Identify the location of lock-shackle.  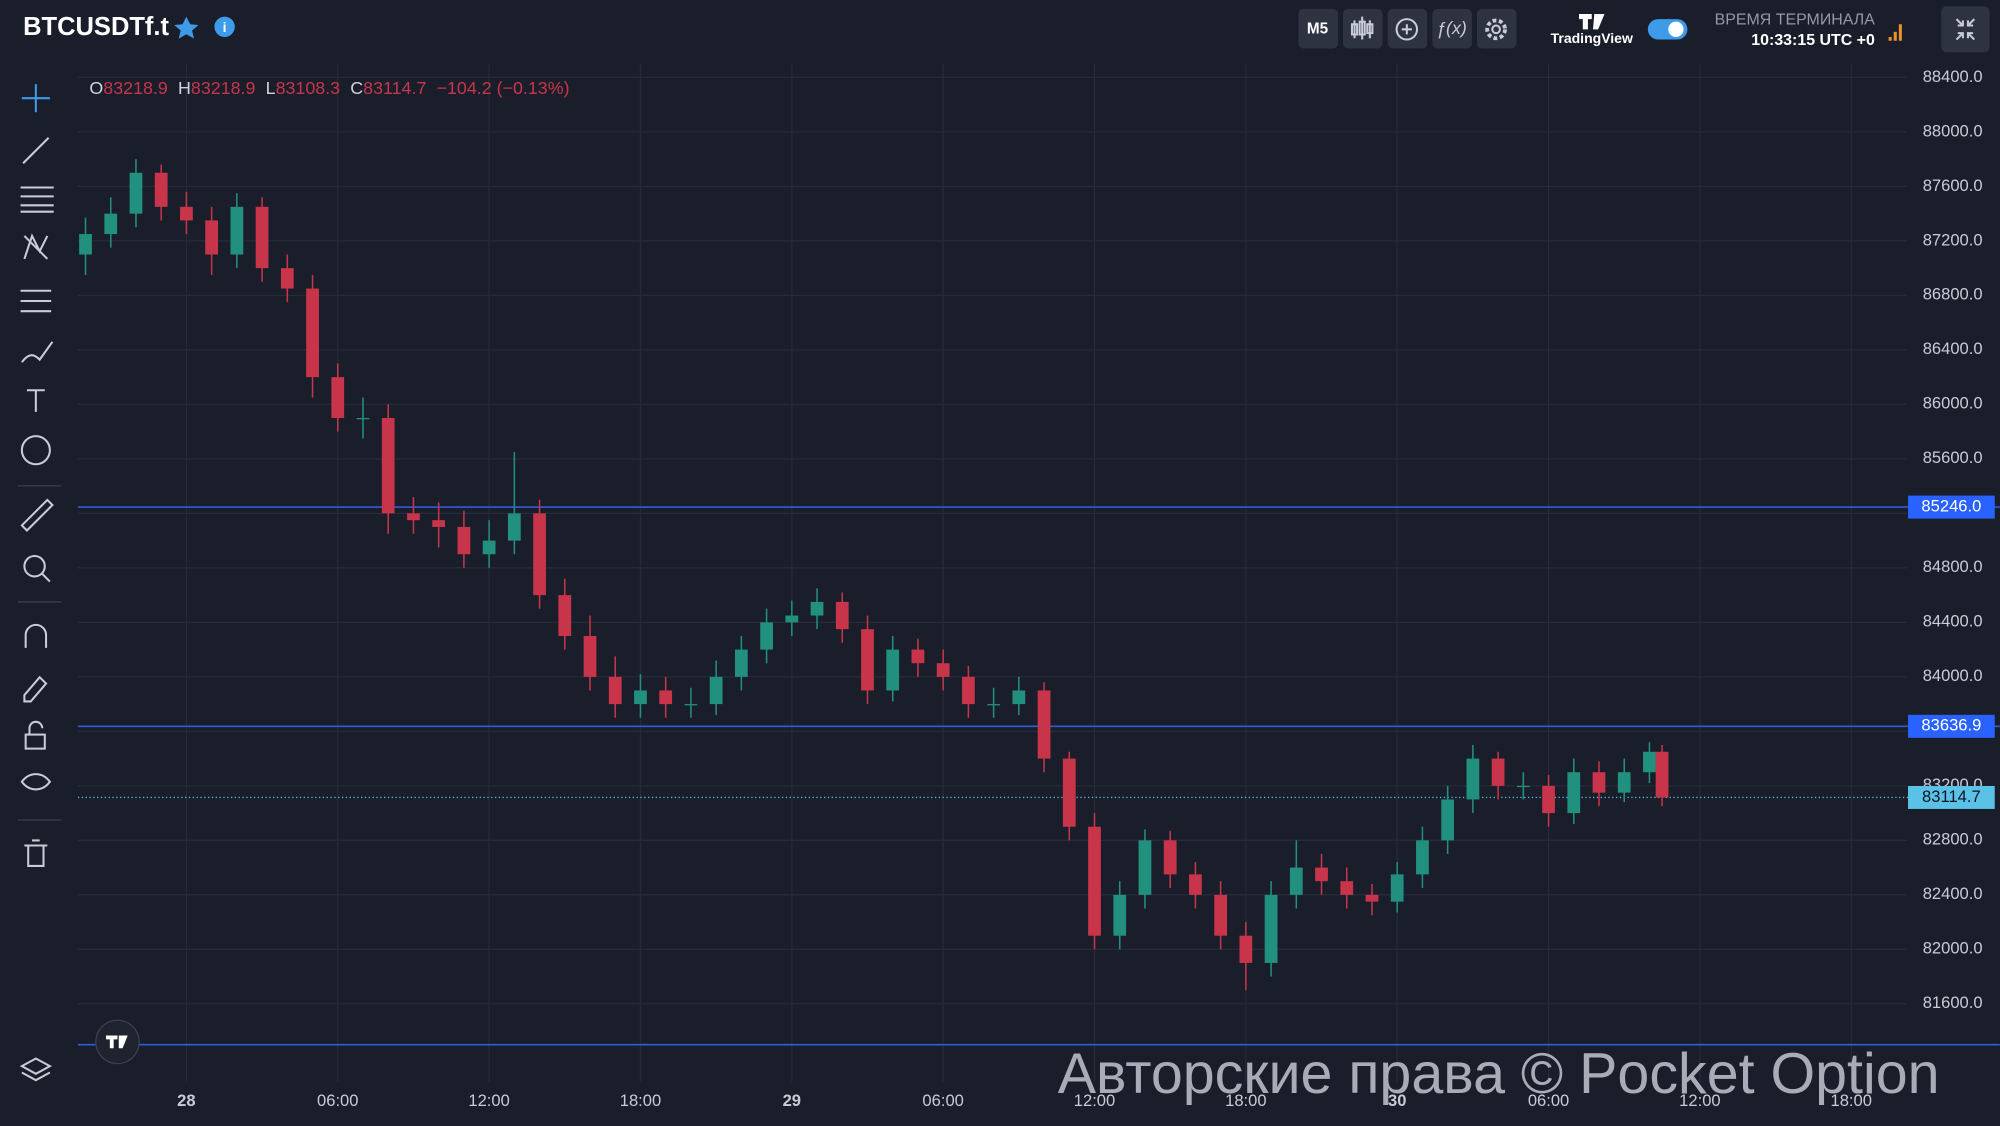
(36, 727).